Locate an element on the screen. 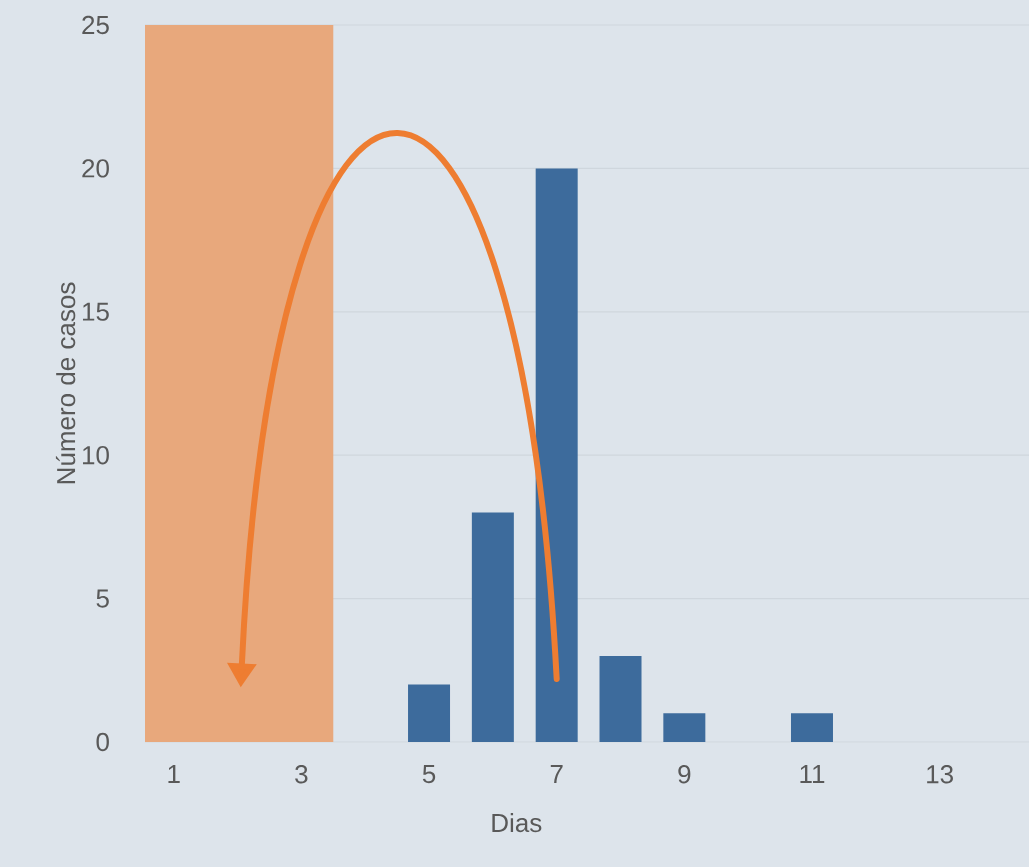 This screenshot has height=867, width=1029. x-tick-label: 7 is located at coordinates (556, 774).